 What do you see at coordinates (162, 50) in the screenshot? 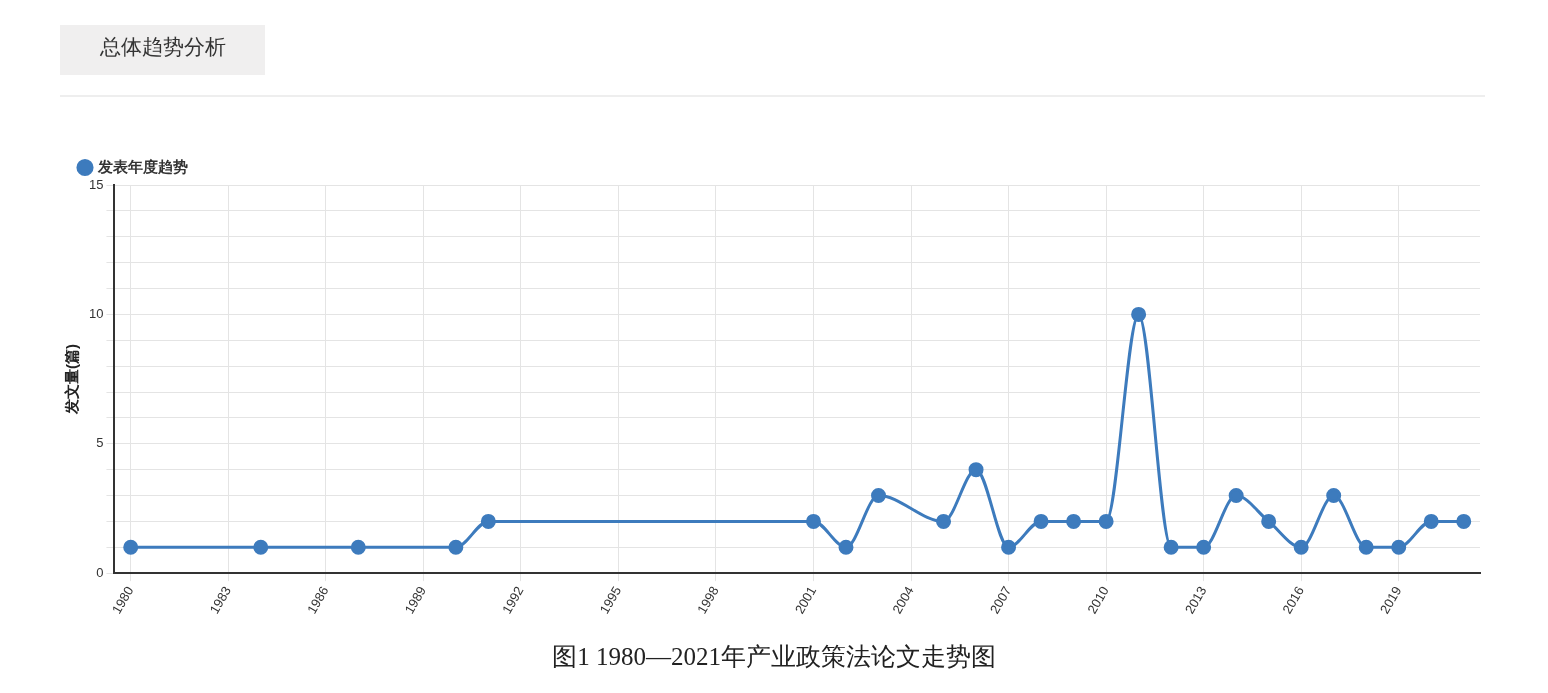
I see `chart-title: 总体趋势分析` at bounding box center [162, 50].